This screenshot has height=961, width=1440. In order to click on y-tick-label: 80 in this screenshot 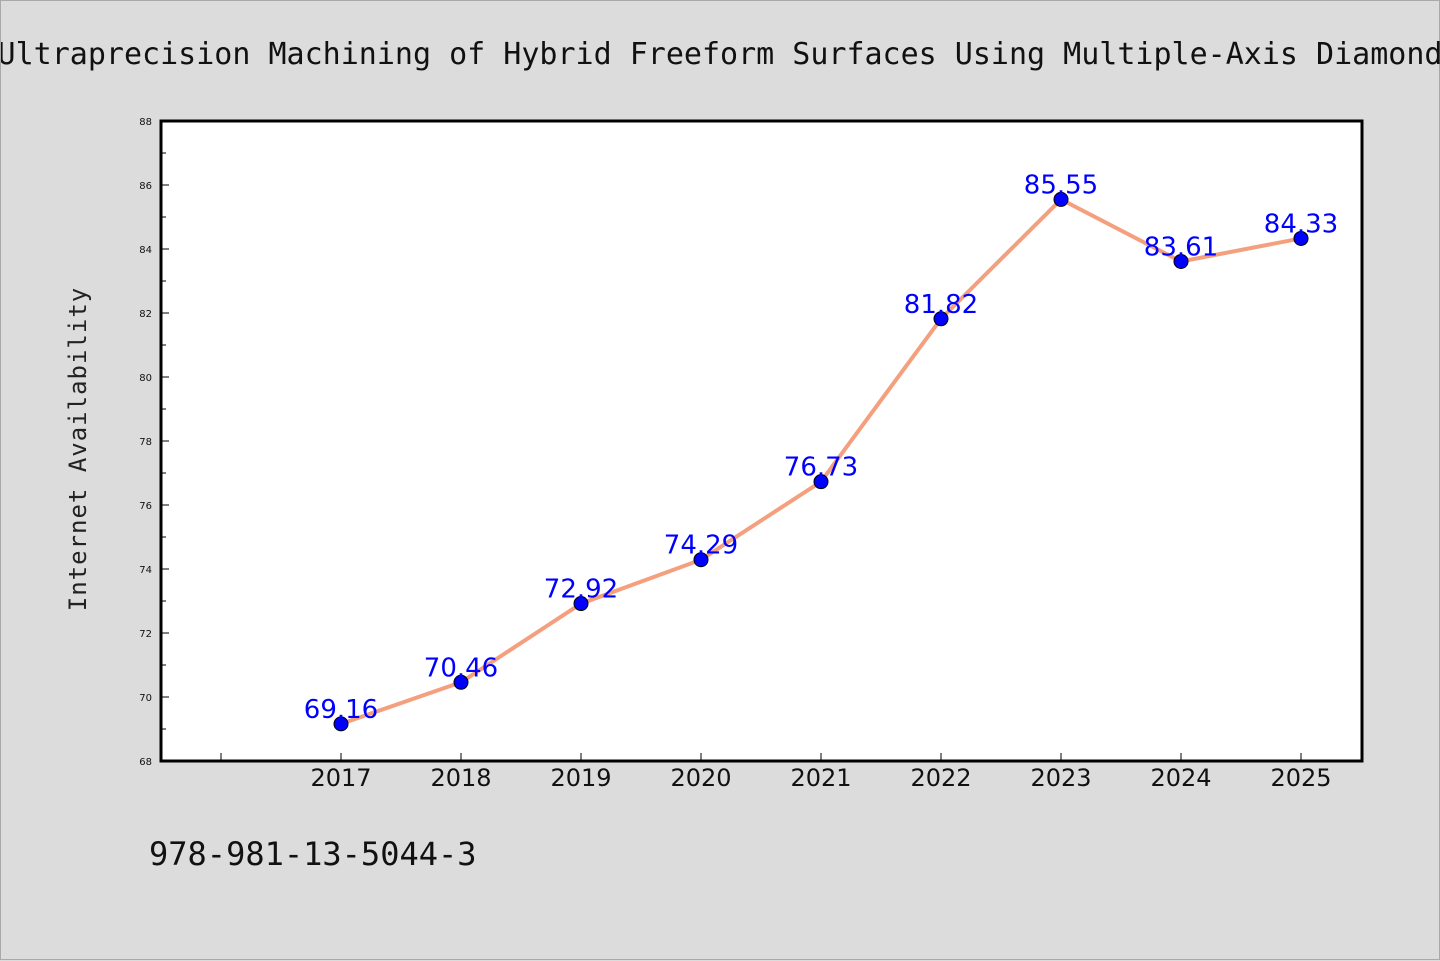, I will do `click(145, 378)`.